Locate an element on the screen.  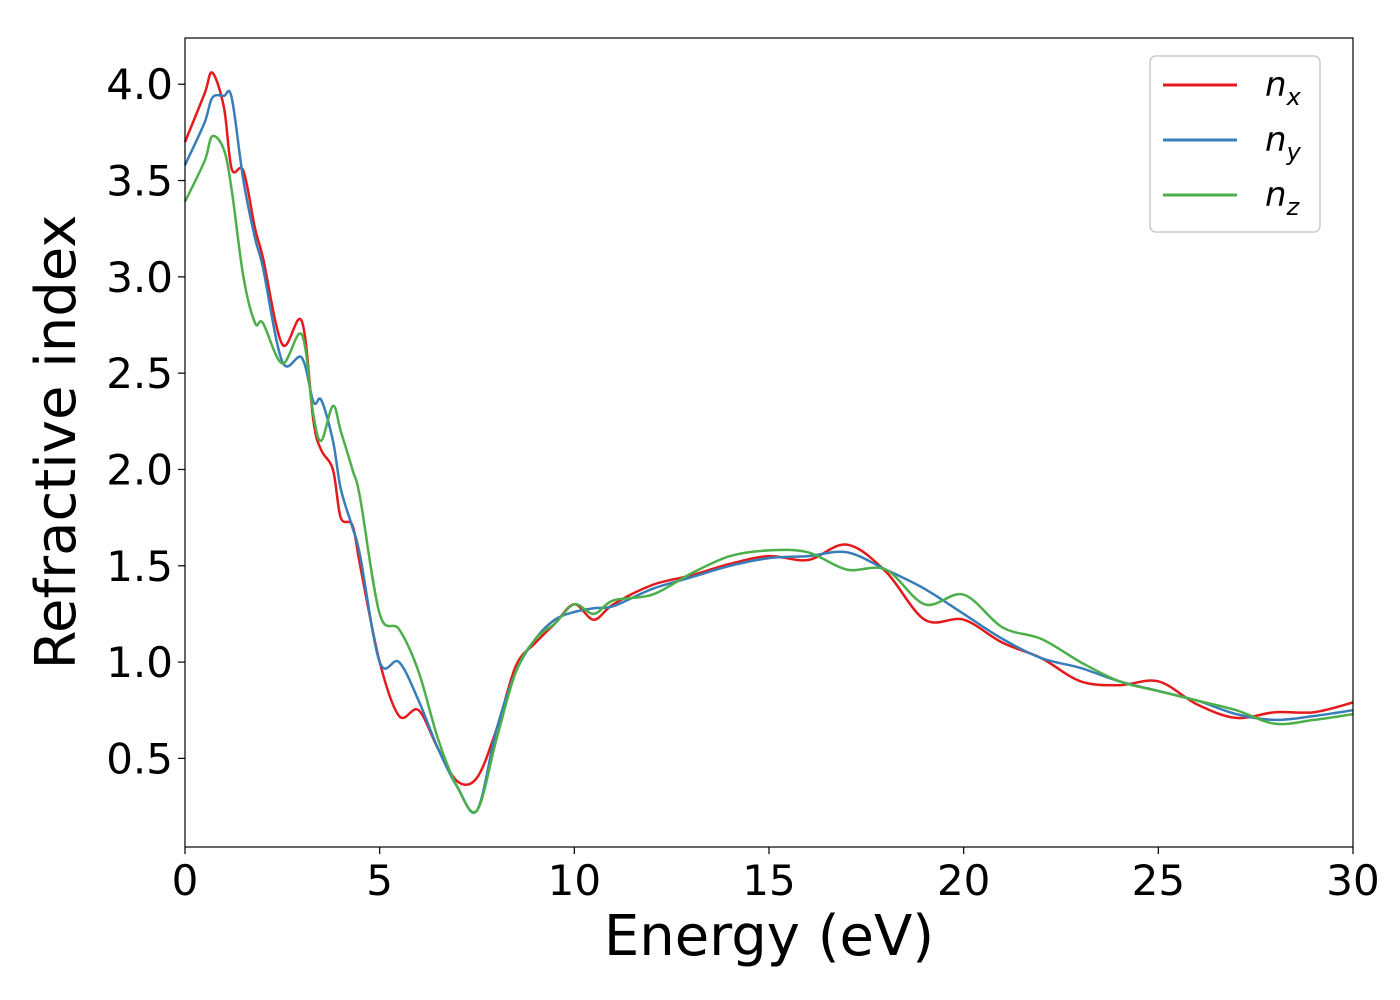
y-tick-label: 4.0 is located at coordinates (139, 84).